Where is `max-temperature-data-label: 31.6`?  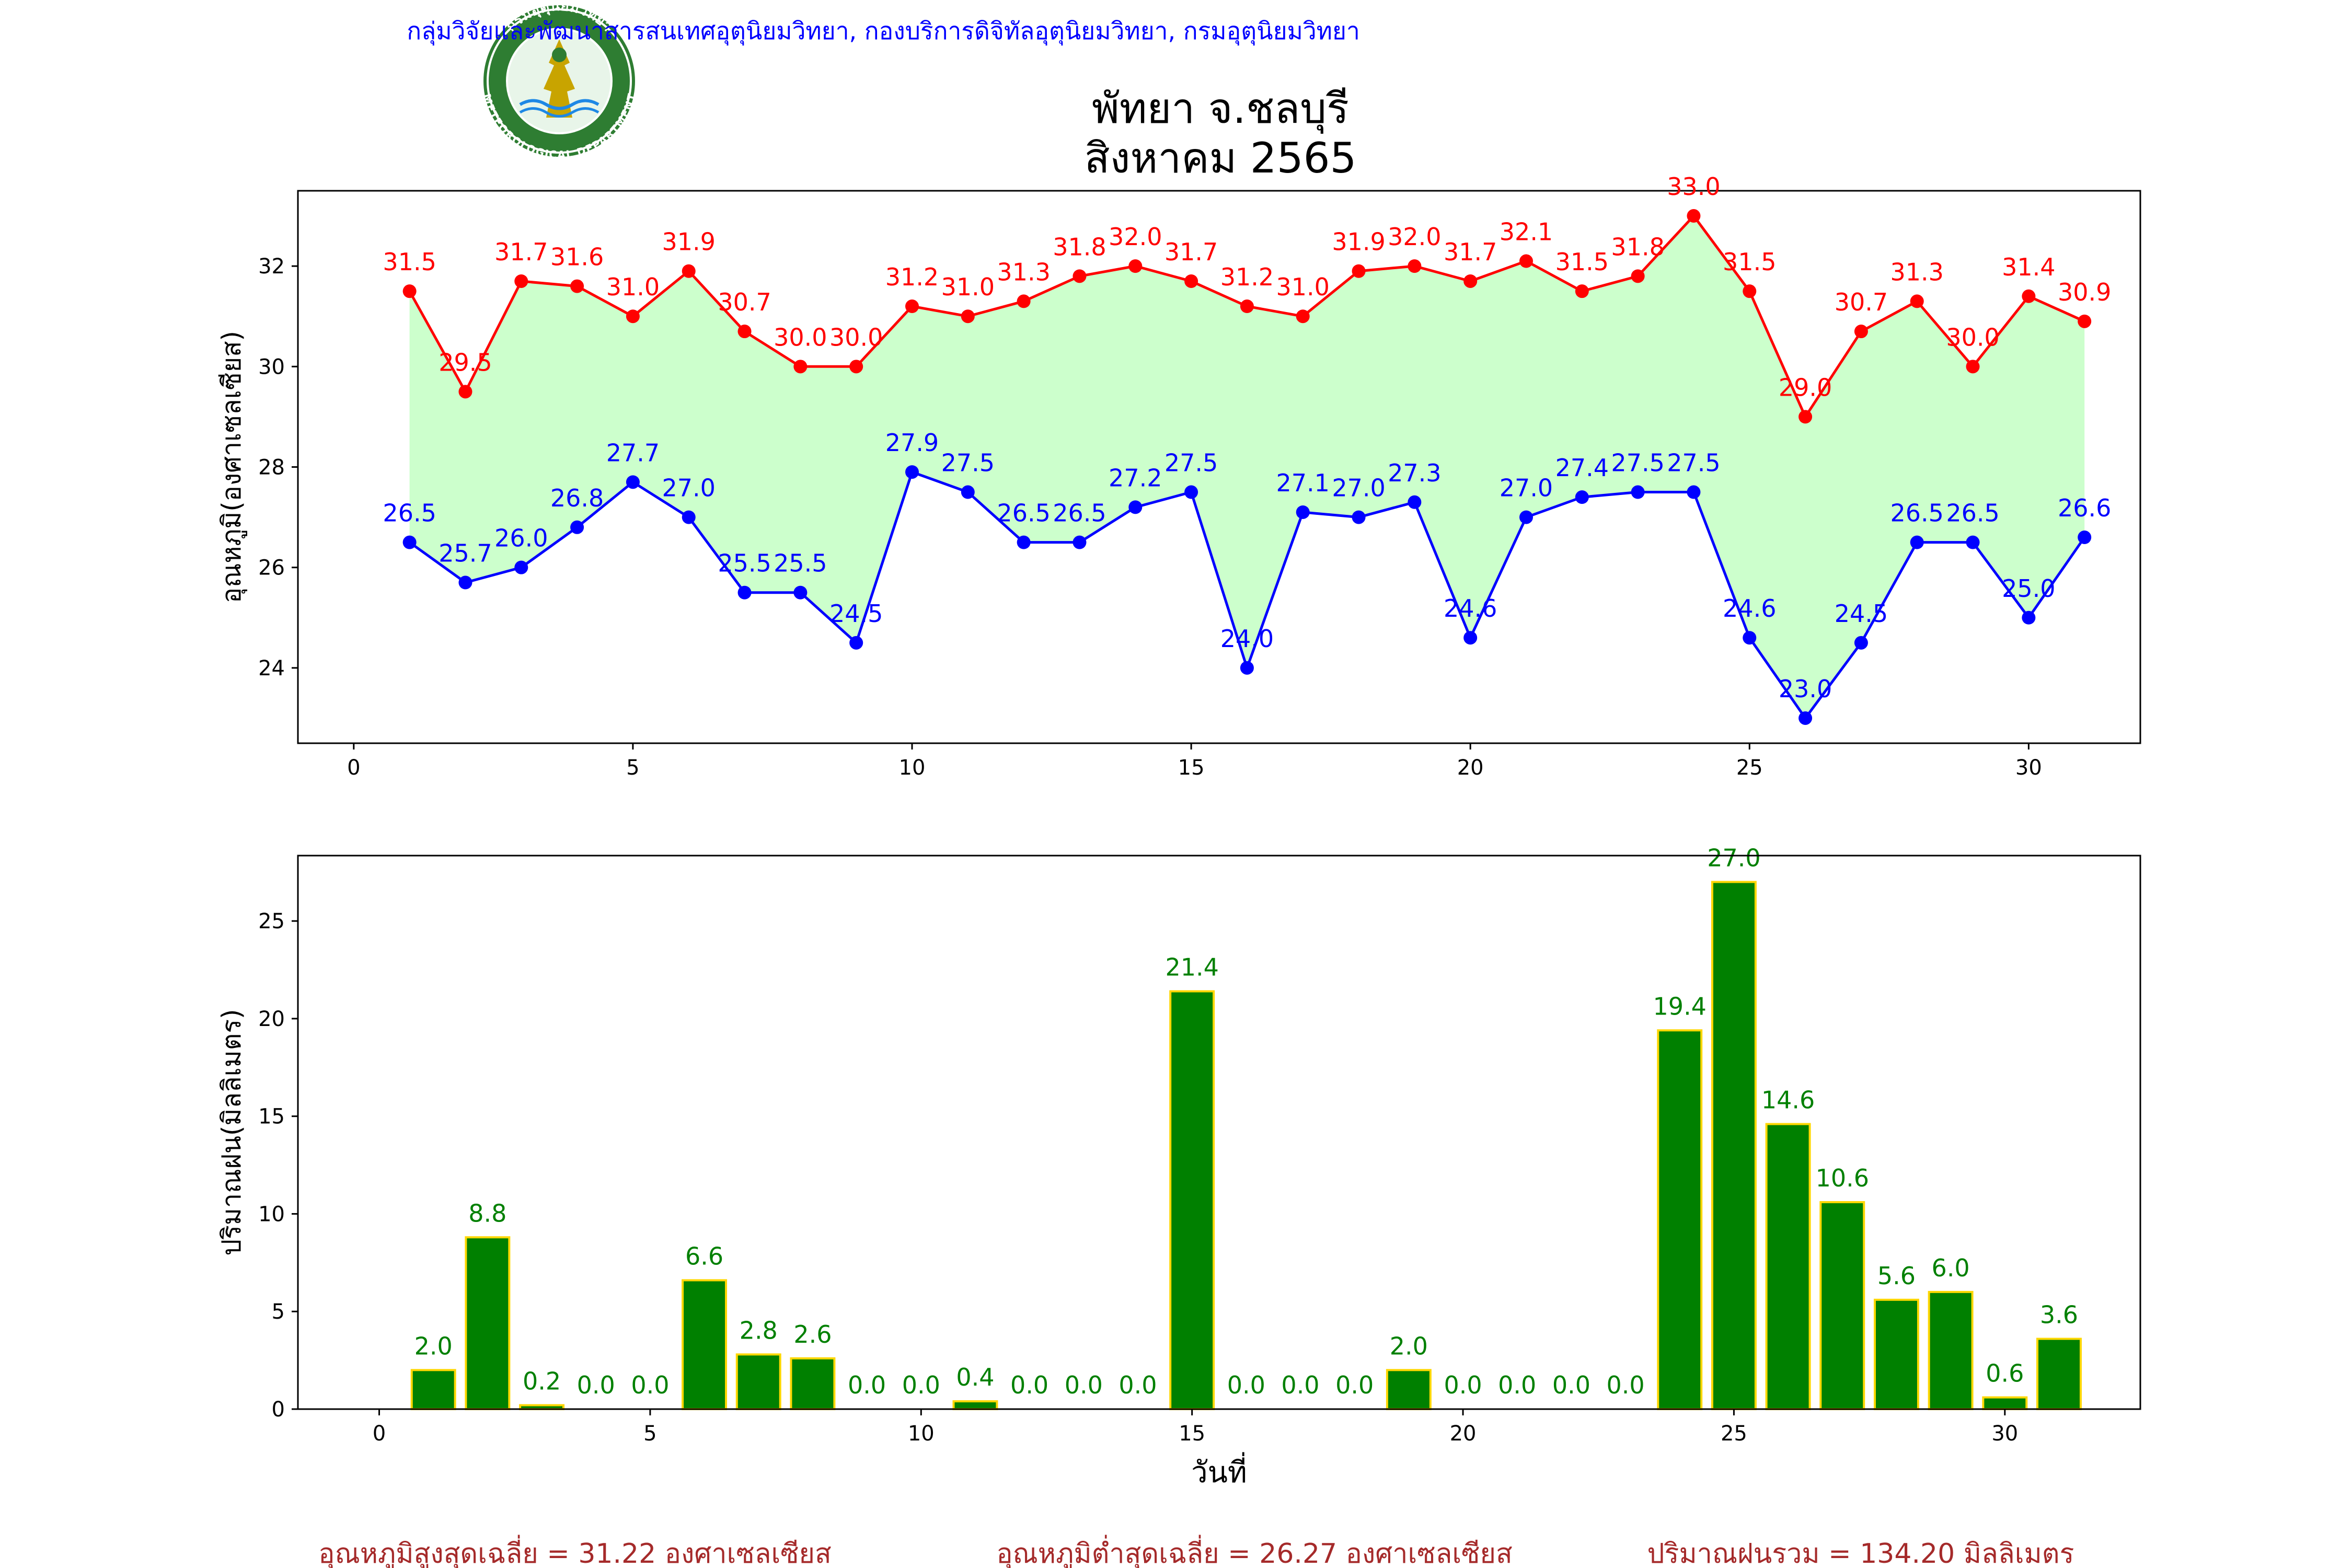 max-temperature-data-label: 31.6 is located at coordinates (577, 257).